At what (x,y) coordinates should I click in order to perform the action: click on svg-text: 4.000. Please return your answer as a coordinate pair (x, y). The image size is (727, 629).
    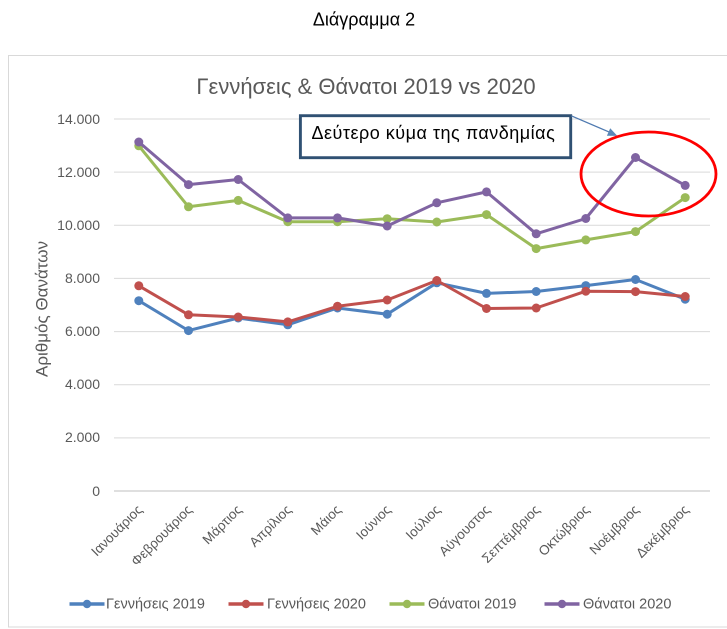
    Looking at the image, I should click on (82, 384).